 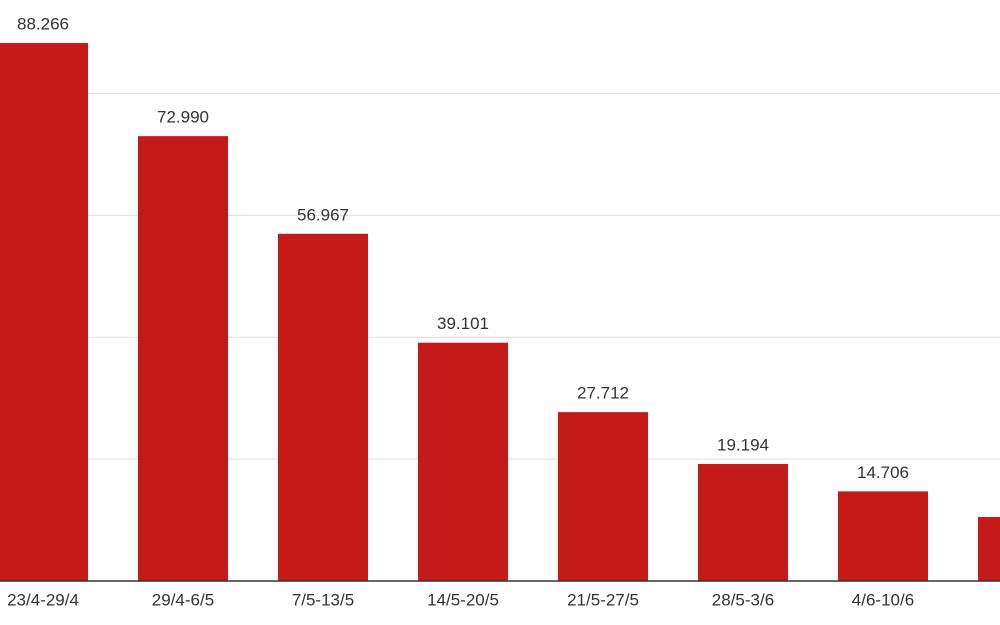 I want to click on value-label: 88.266, so click(x=43, y=24).